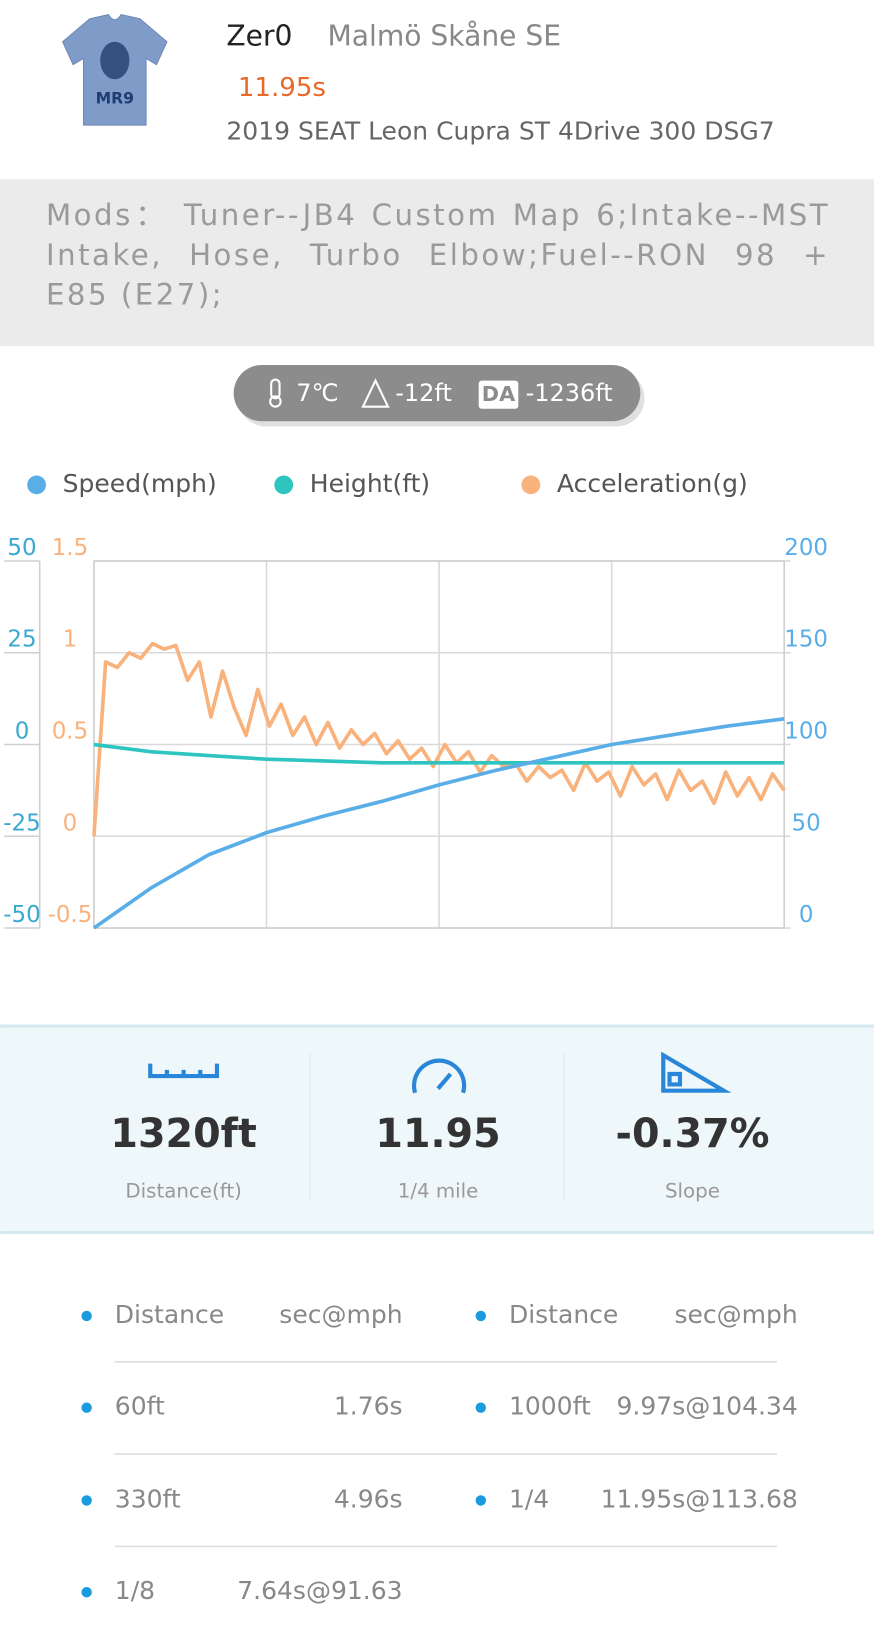 The width and height of the screenshot is (874, 1635). What do you see at coordinates (21, 915) in the screenshot?
I see `y3-tick-label: -50` at bounding box center [21, 915].